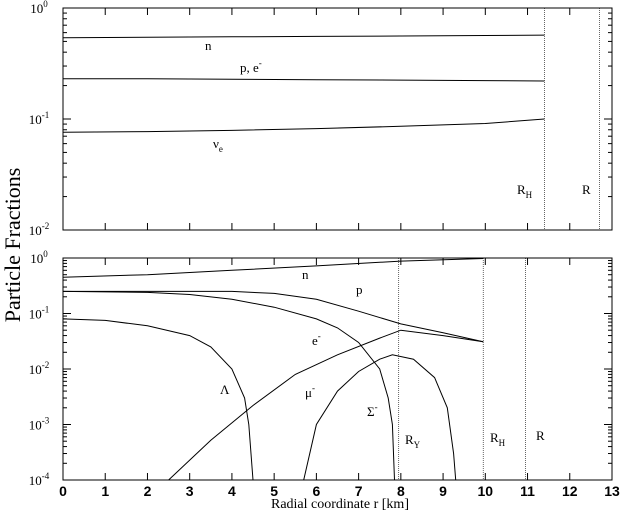  I want to click on x-tick-label: 0, so click(63, 491).